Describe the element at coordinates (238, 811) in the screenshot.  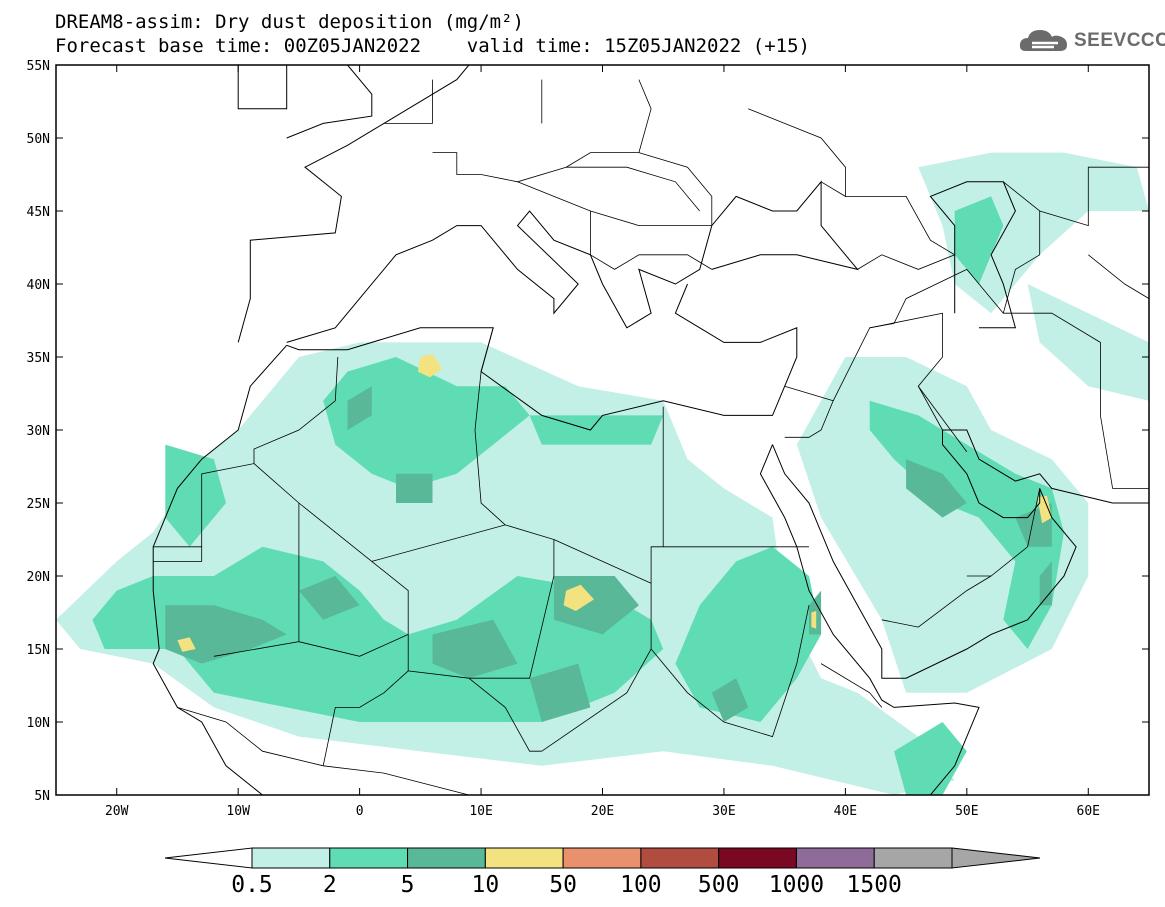
I see `lon-tick-label: 10W` at that location.